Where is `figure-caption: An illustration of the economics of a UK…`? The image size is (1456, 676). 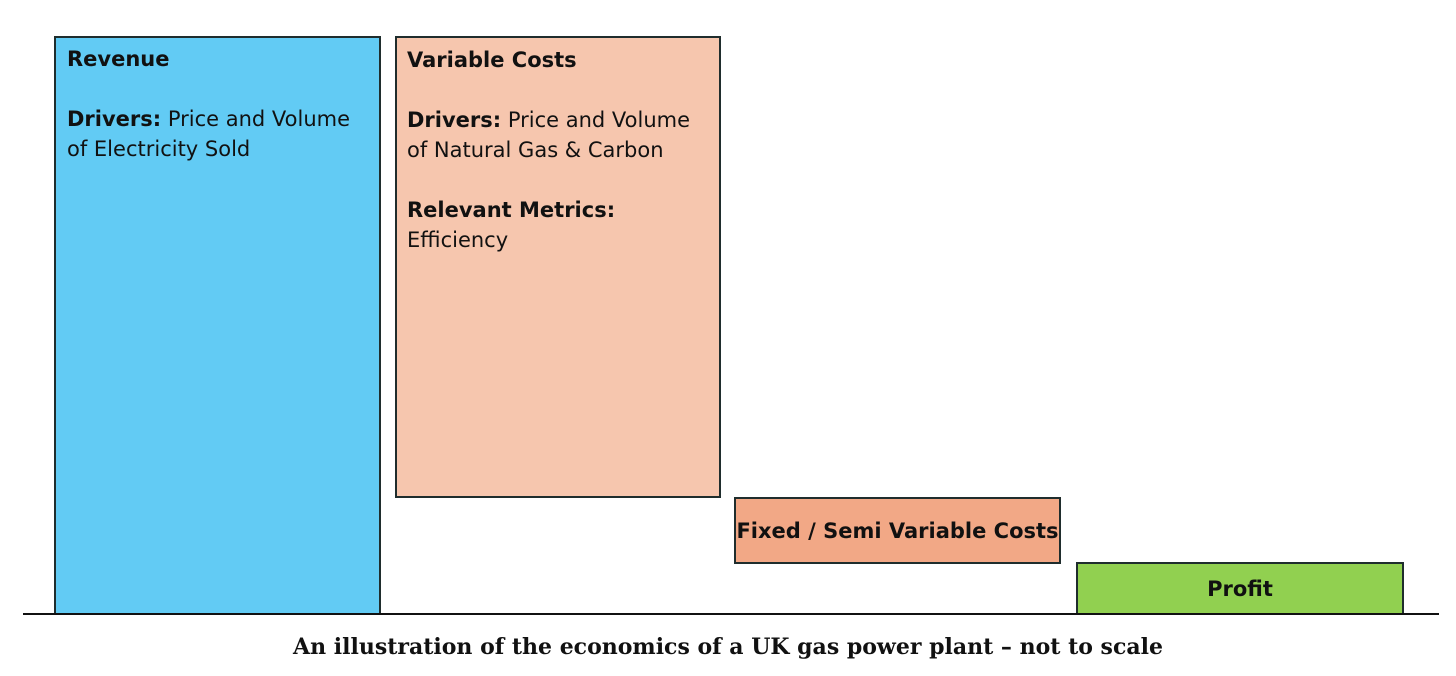
figure-caption: An illustration of the economics of a UK… is located at coordinates (728, 647).